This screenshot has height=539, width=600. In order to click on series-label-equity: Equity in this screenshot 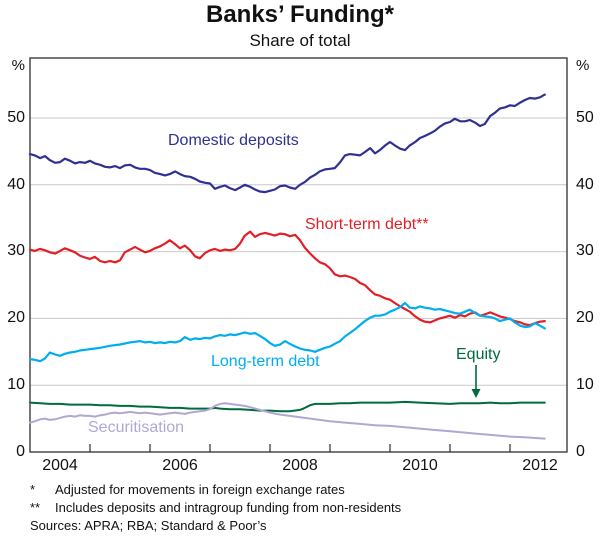, I will do `click(478, 354)`.